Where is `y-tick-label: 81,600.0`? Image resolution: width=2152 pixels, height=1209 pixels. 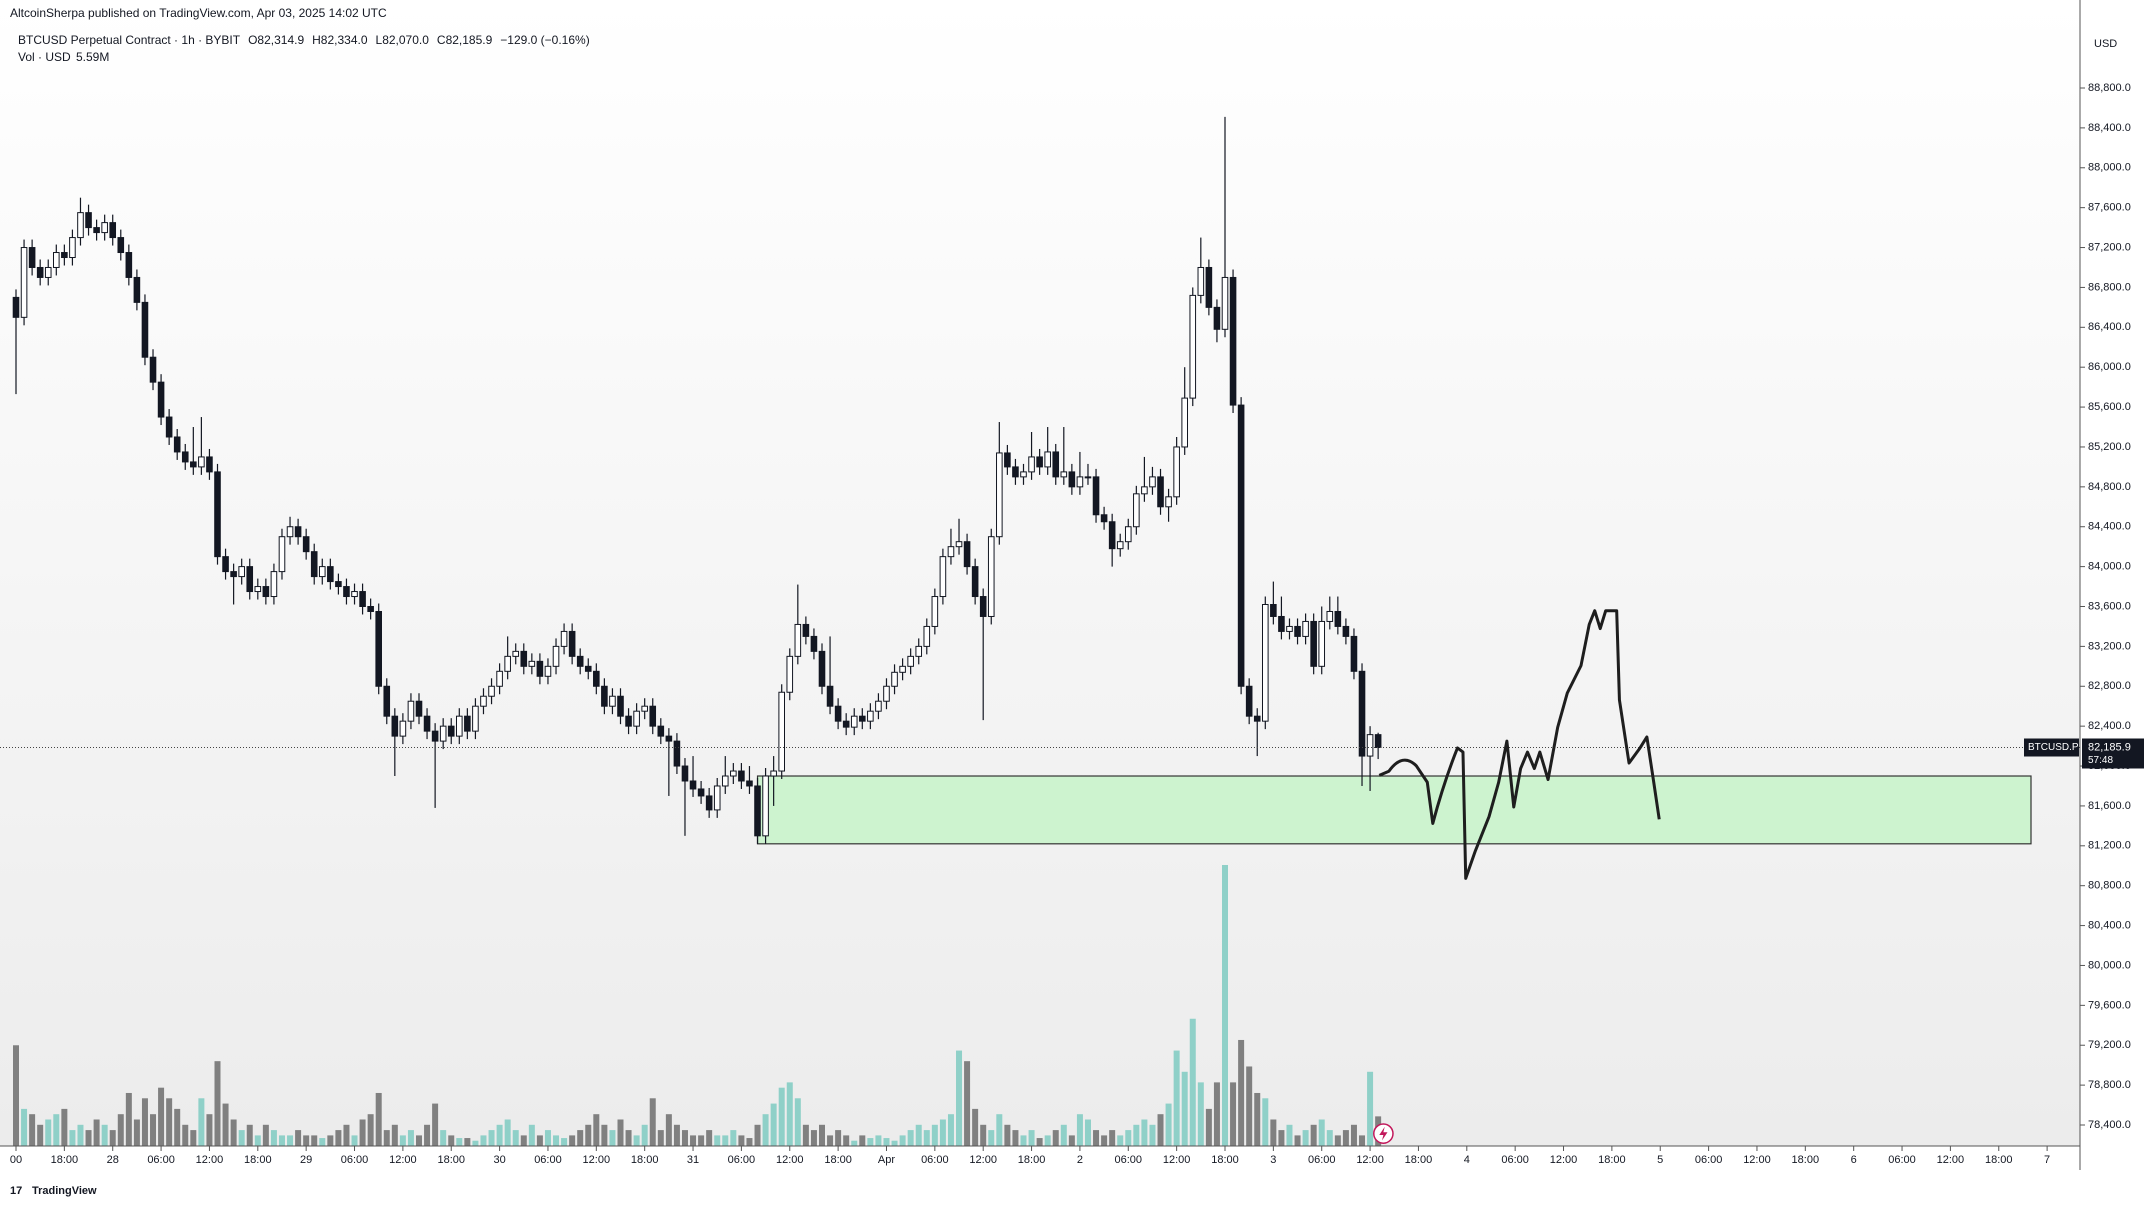
y-tick-label: 81,600.0 is located at coordinates (2109, 806).